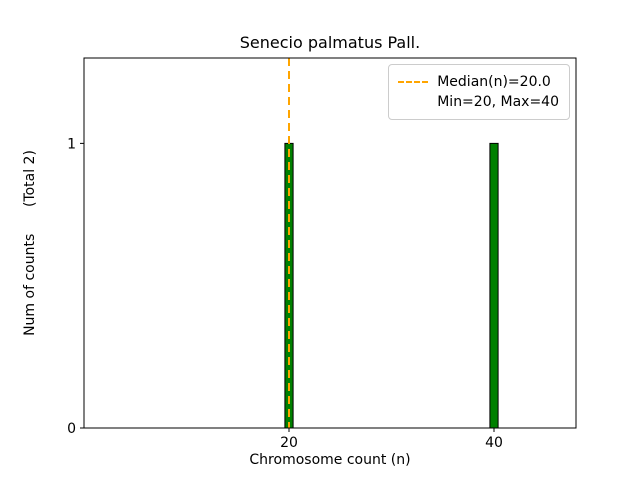 The height and width of the screenshot is (480, 640). What do you see at coordinates (494, 285) in the screenshot?
I see `histogram-bar` at bounding box center [494, 285].